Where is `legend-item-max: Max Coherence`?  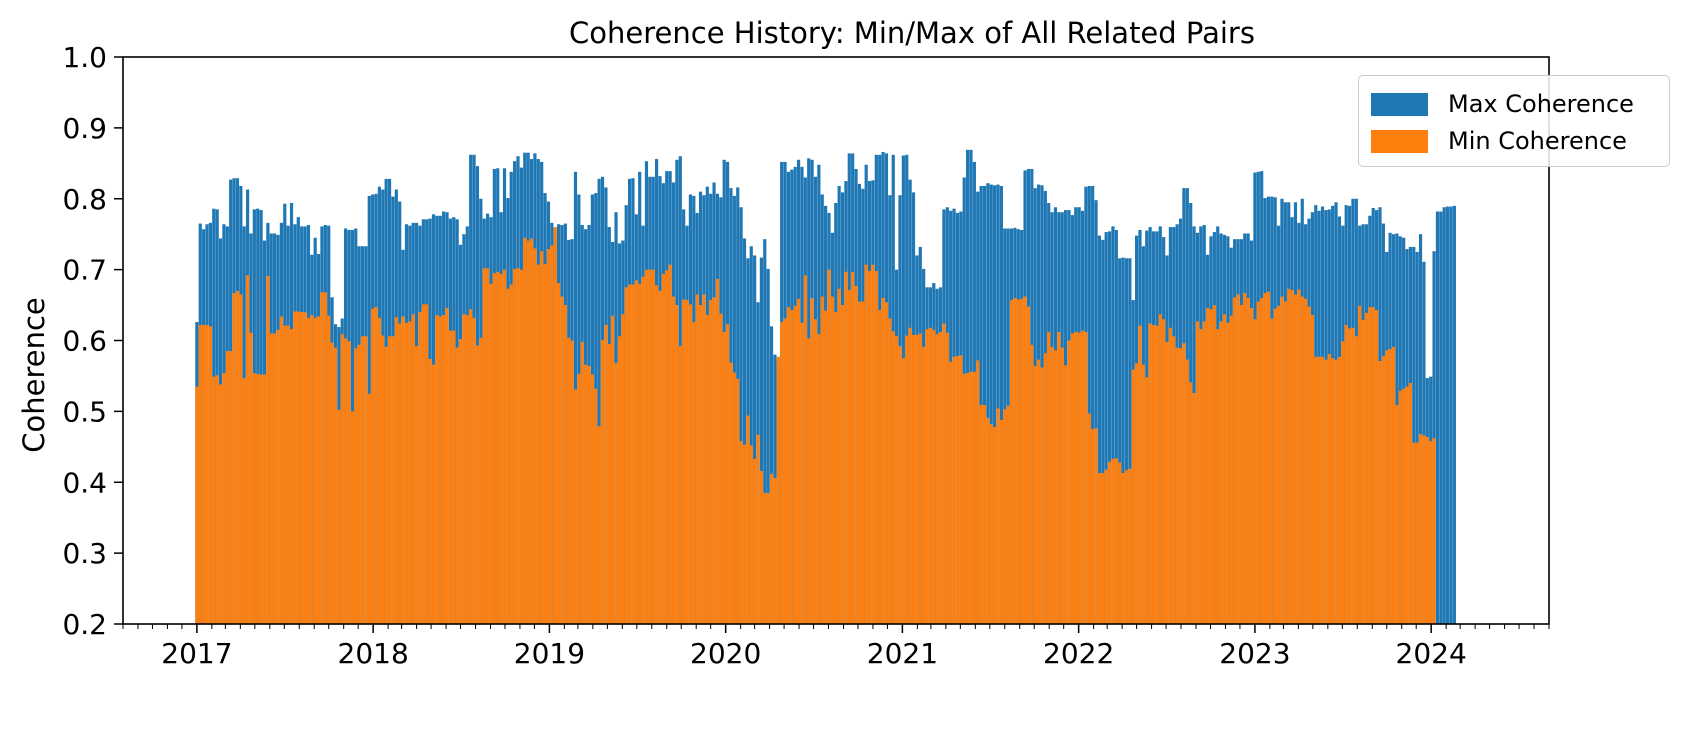
legend-item-max: Max Coherence is located at coordinates (1502, 104).